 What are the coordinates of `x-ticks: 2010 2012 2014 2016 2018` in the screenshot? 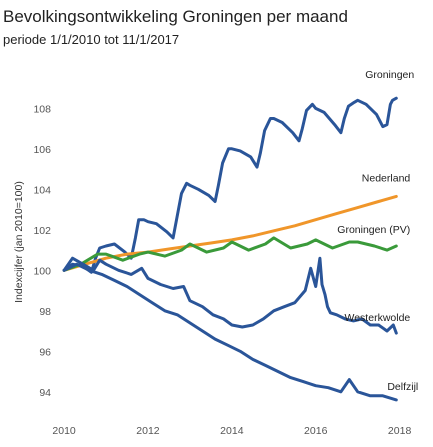 It's located at (231, 431).